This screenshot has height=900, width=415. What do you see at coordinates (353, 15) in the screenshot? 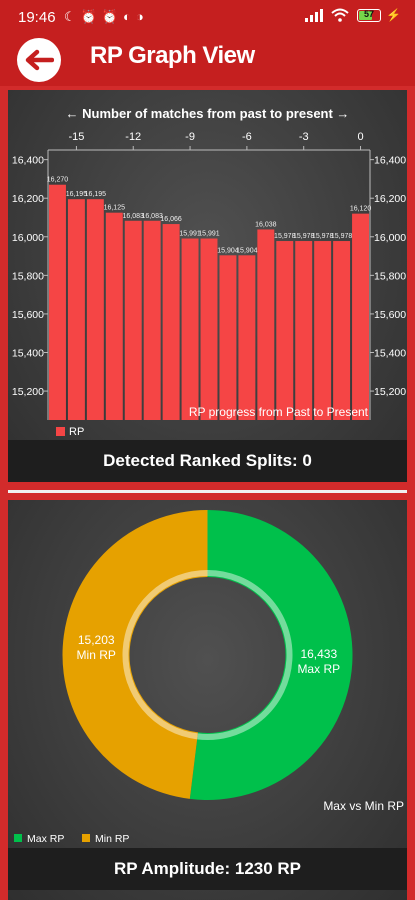
I see `status-right-icons: 57 ⚡` at bounding box center [353, 15].